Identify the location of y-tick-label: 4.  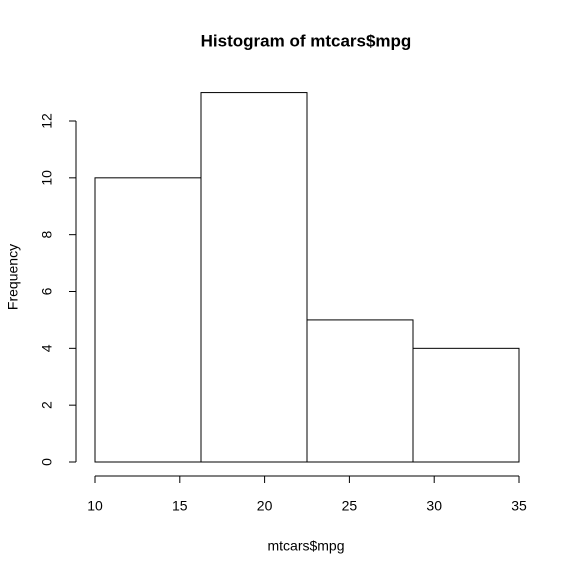
(47, 348).